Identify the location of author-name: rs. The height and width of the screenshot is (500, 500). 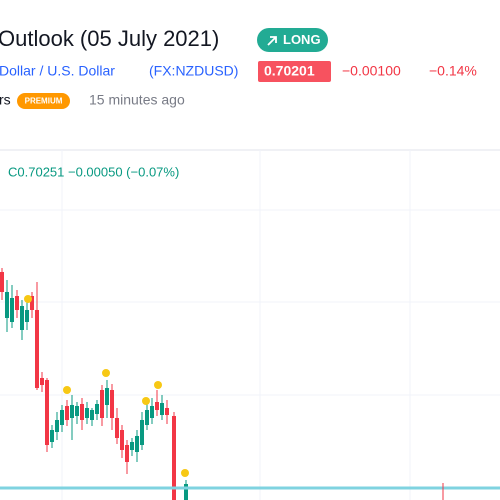
(5, 100).